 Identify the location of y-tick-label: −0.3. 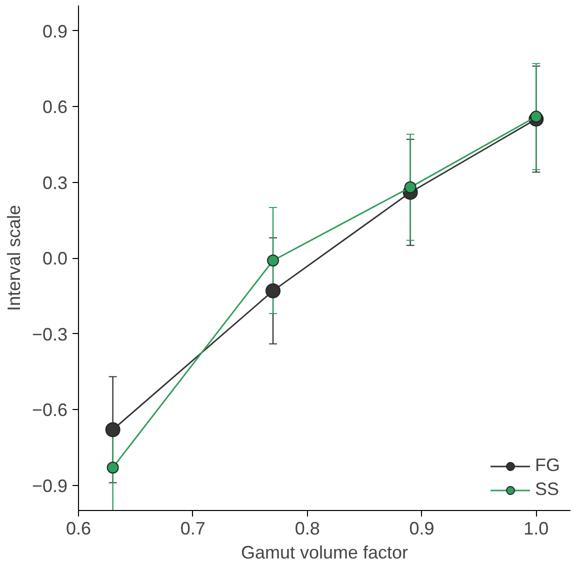
(50, 334).